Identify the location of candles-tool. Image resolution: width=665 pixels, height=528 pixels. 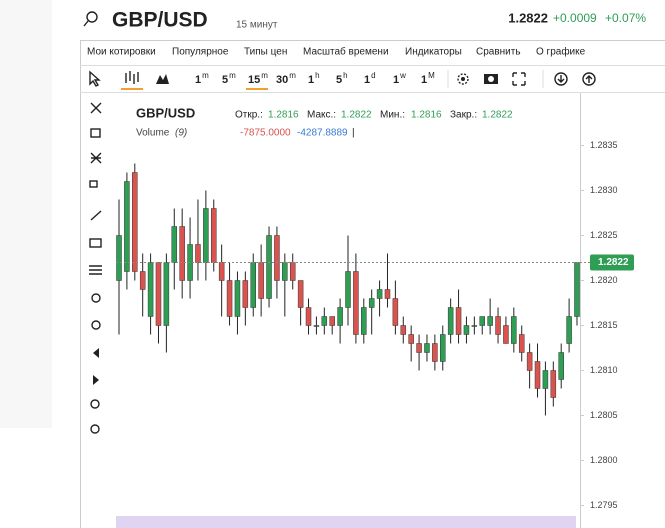
(132, 80).